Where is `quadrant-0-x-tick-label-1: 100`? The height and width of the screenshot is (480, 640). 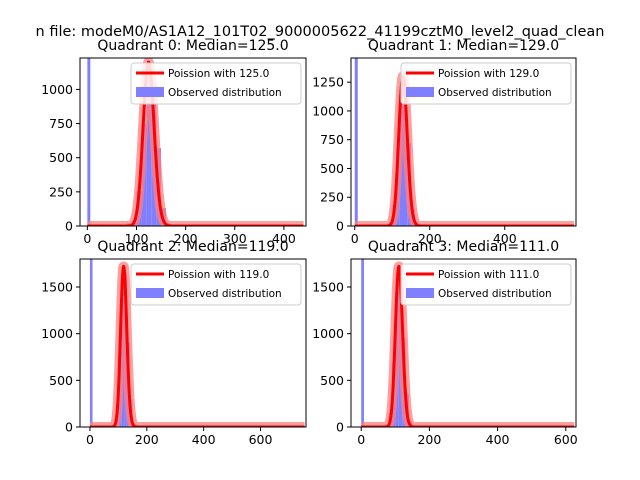
quadrant-0-x-tick-label-1: 100 is located at coordinates (137, 238).